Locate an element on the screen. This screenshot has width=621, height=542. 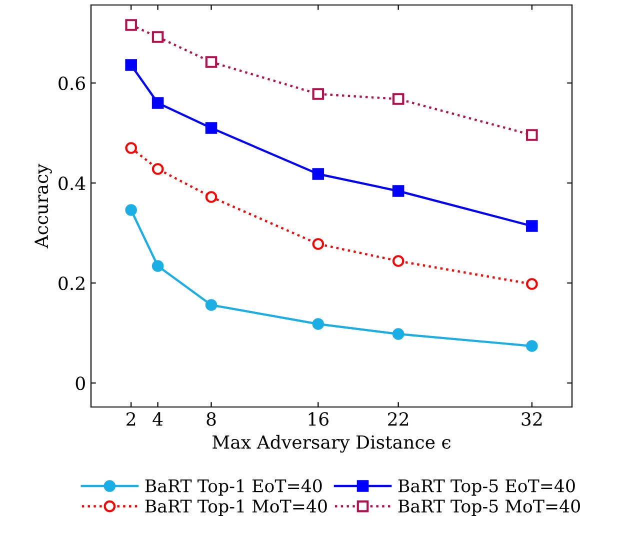
x-tick-label: 2 is located at coordinates (131, 419).